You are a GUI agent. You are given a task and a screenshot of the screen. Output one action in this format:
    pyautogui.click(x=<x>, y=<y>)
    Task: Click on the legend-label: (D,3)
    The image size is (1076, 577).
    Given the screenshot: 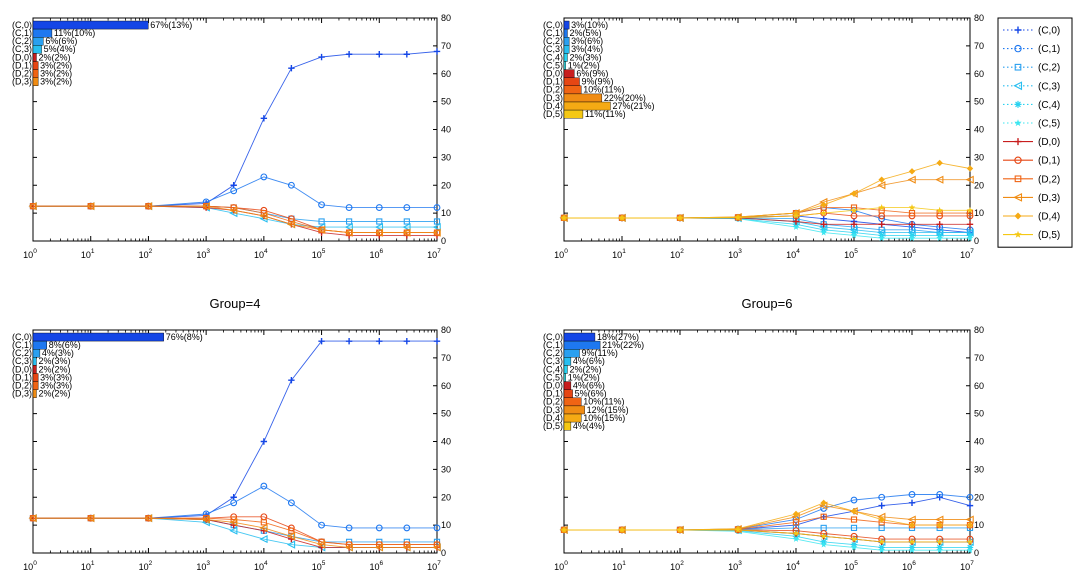 What is the action you would take?
    pyautogui.click(x=1049, y=198)
    